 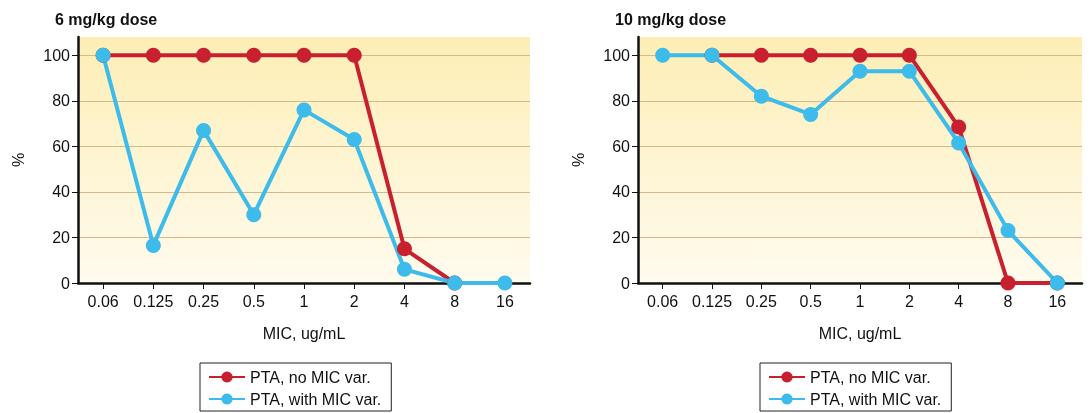 What do you see at coordinates (106, 19) in the screenshot?
I see `chart-title: 6 mg/kg dose` at bounding box center [106, 19].